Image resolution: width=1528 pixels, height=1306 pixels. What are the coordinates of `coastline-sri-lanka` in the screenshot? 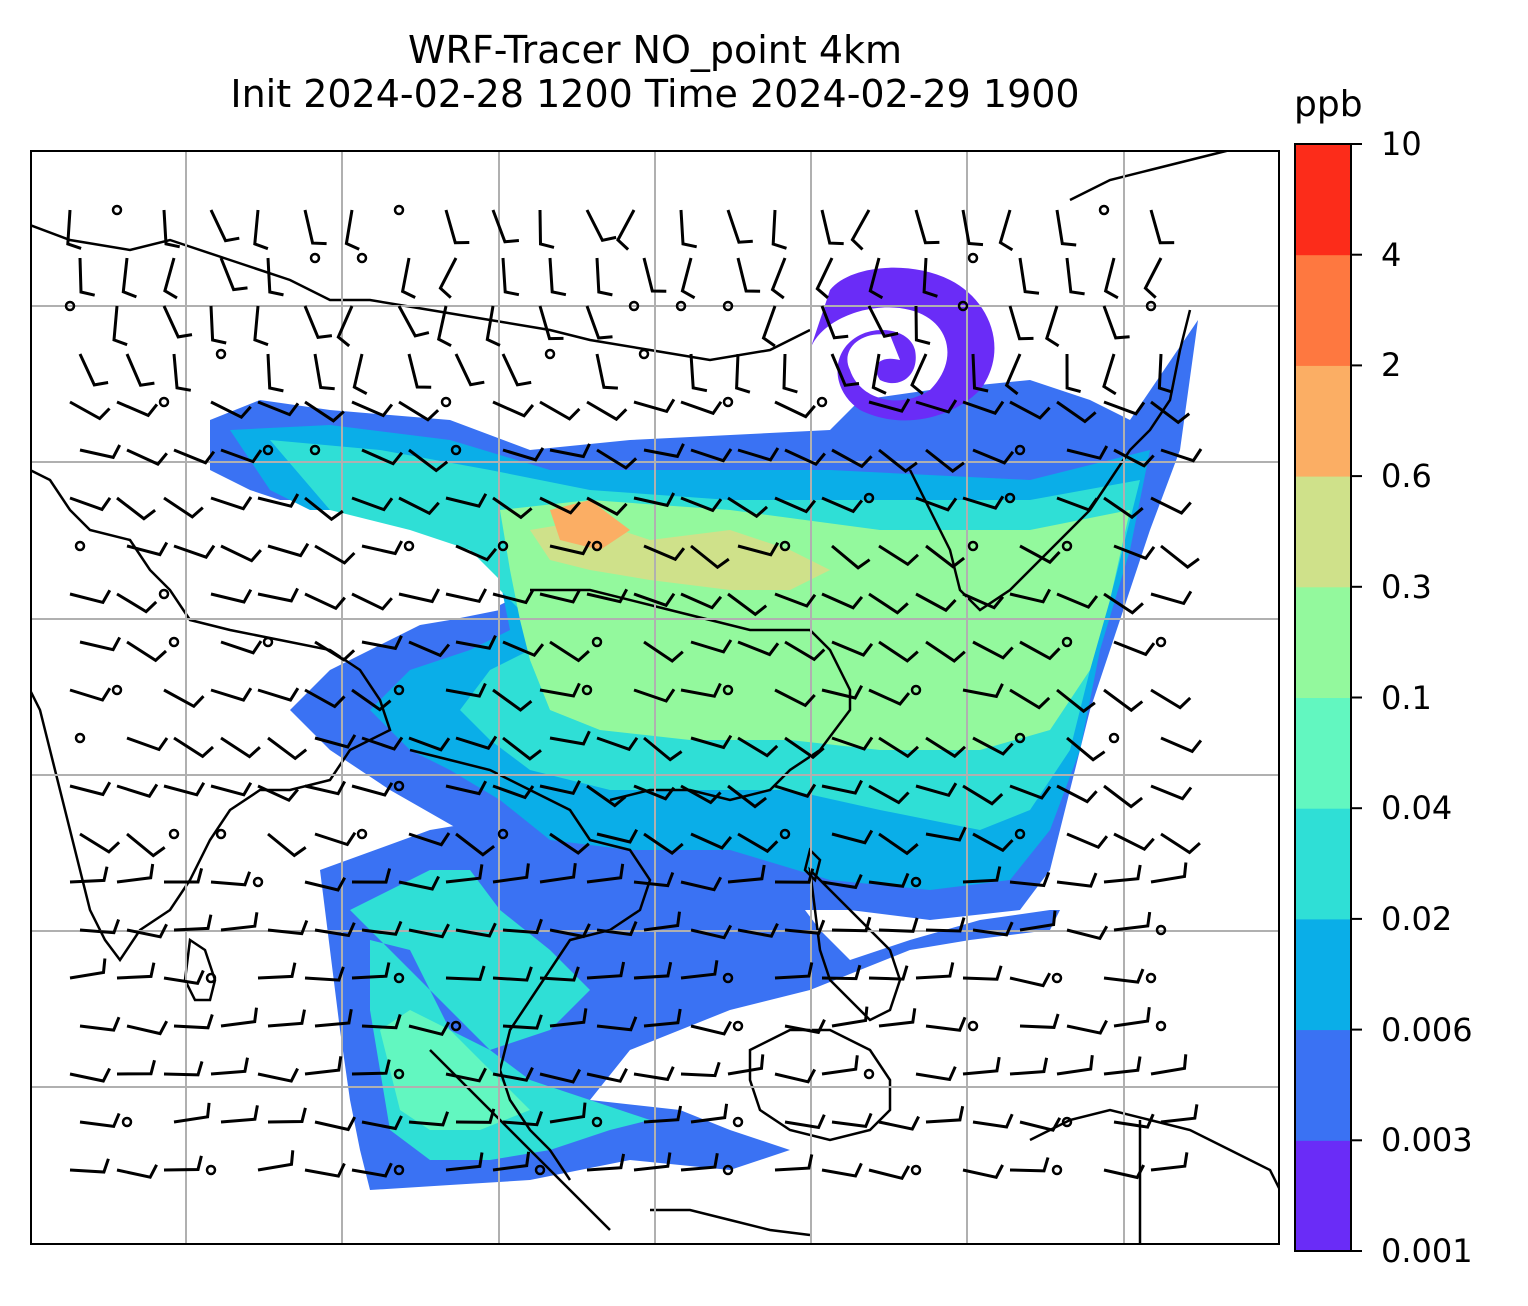 It's located at (200, 969).